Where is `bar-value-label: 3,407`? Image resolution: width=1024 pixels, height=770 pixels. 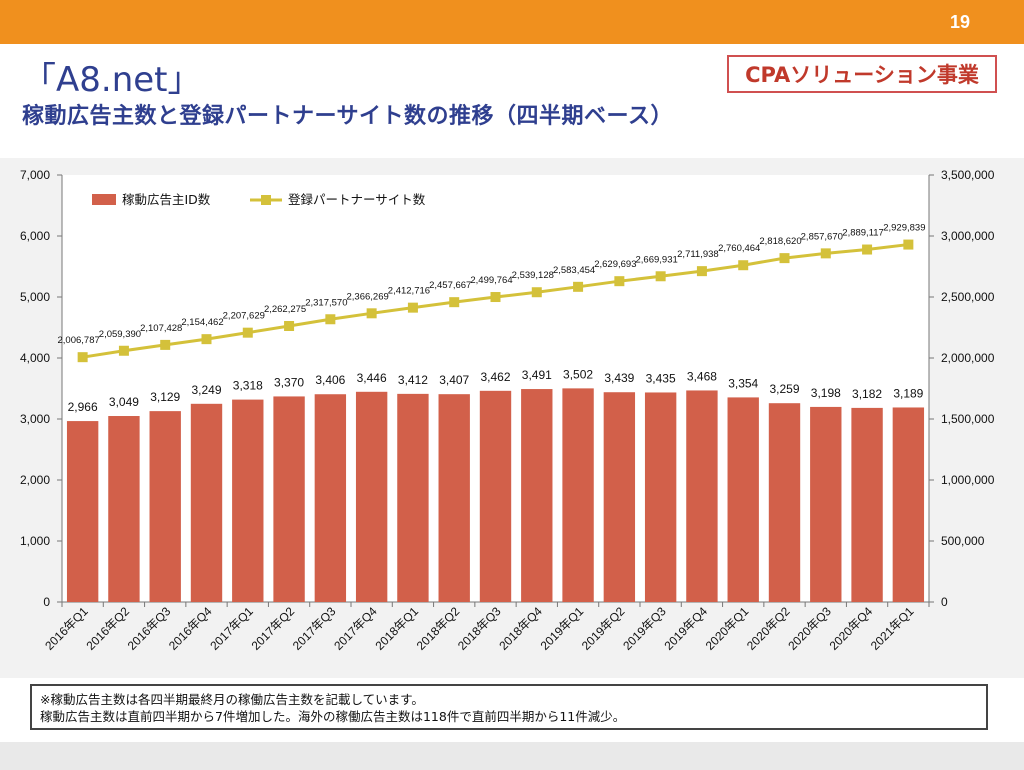
bar-value-label: 3,407 is located at coordinates (454, 380).